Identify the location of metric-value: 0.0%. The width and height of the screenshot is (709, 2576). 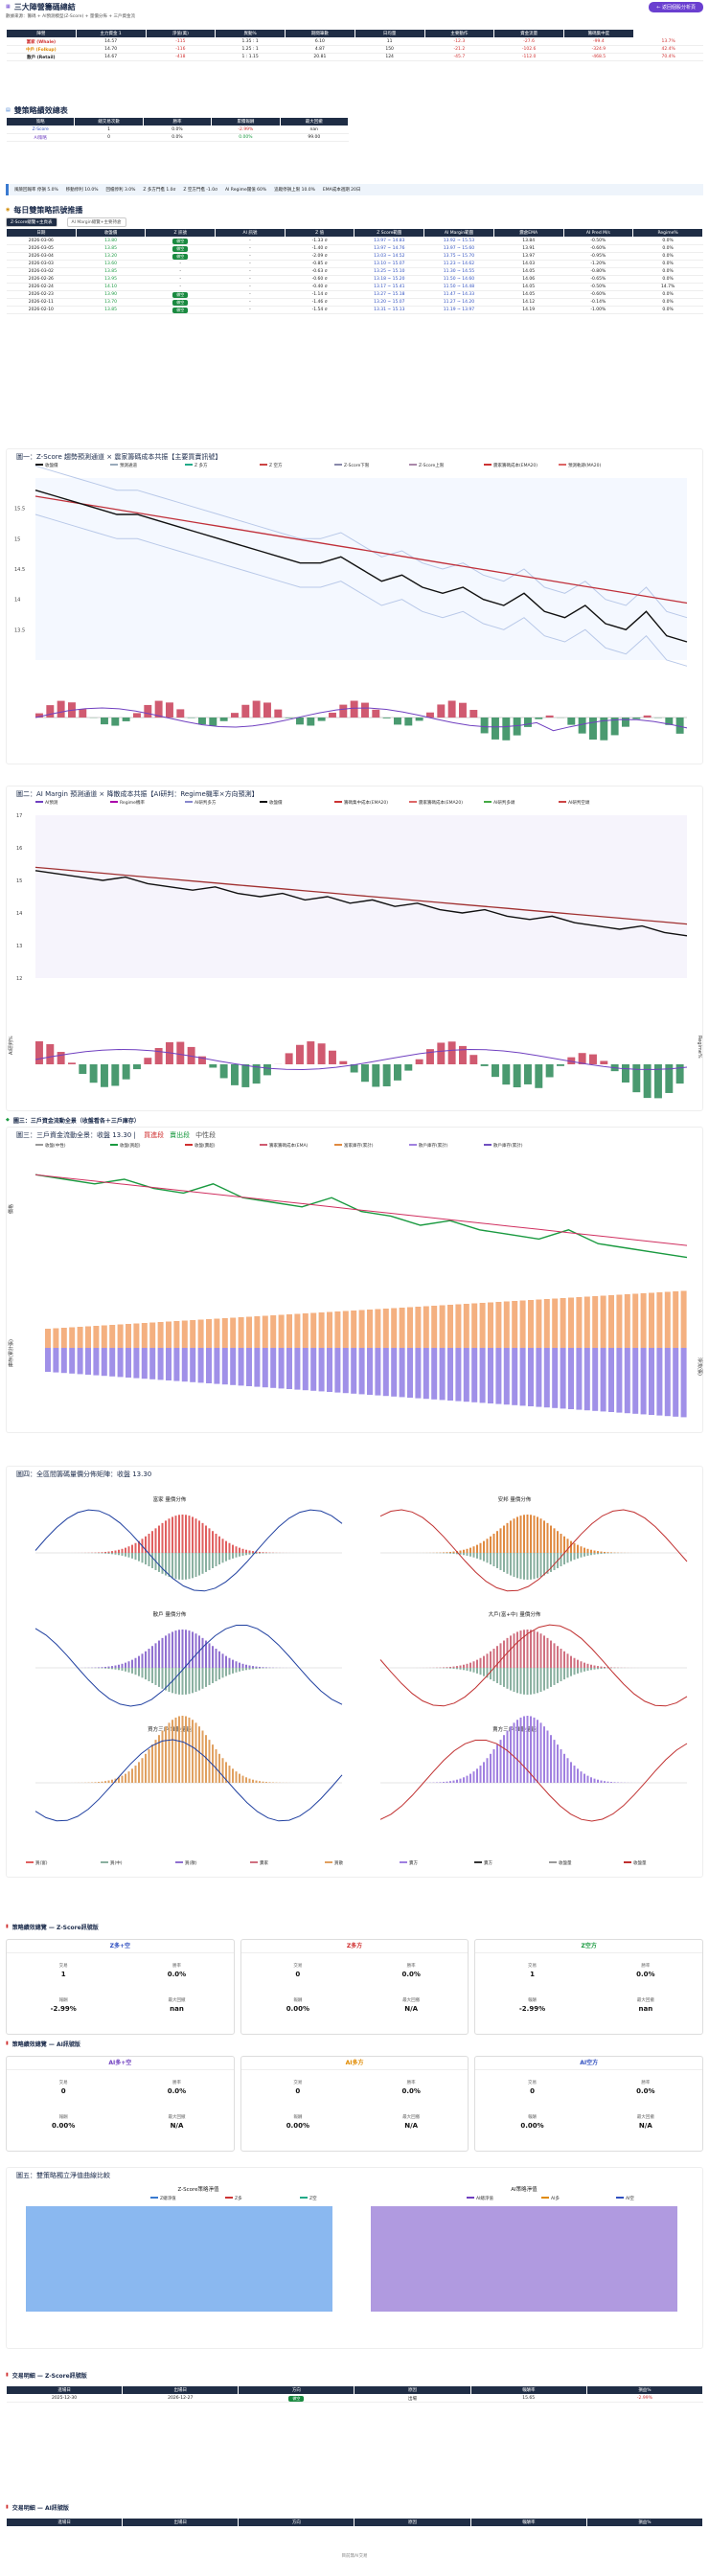
(177, 2091).